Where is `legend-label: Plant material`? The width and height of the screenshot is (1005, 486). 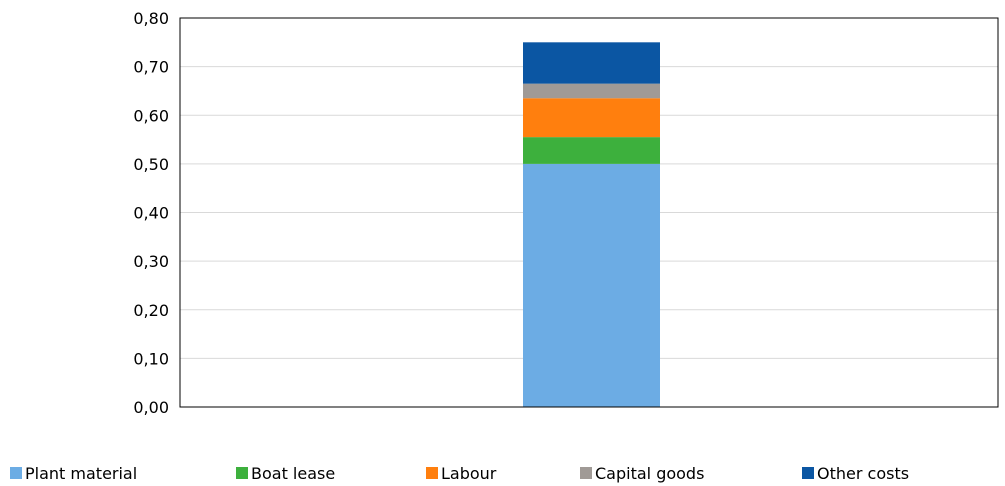 legend-label: Plant material is located at coordinates (81, 473).